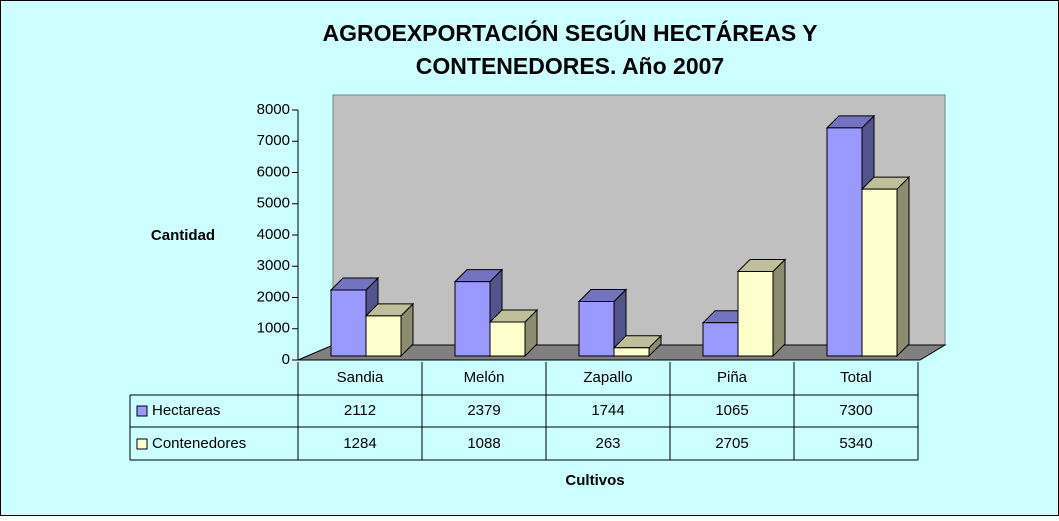 Image resolution: width=1059 pixels, height=521 pixels. What do you see at coordinates (607, 377) in the screenshot?
I see `category-label: Zapallo` at bounding box center [607, 377].